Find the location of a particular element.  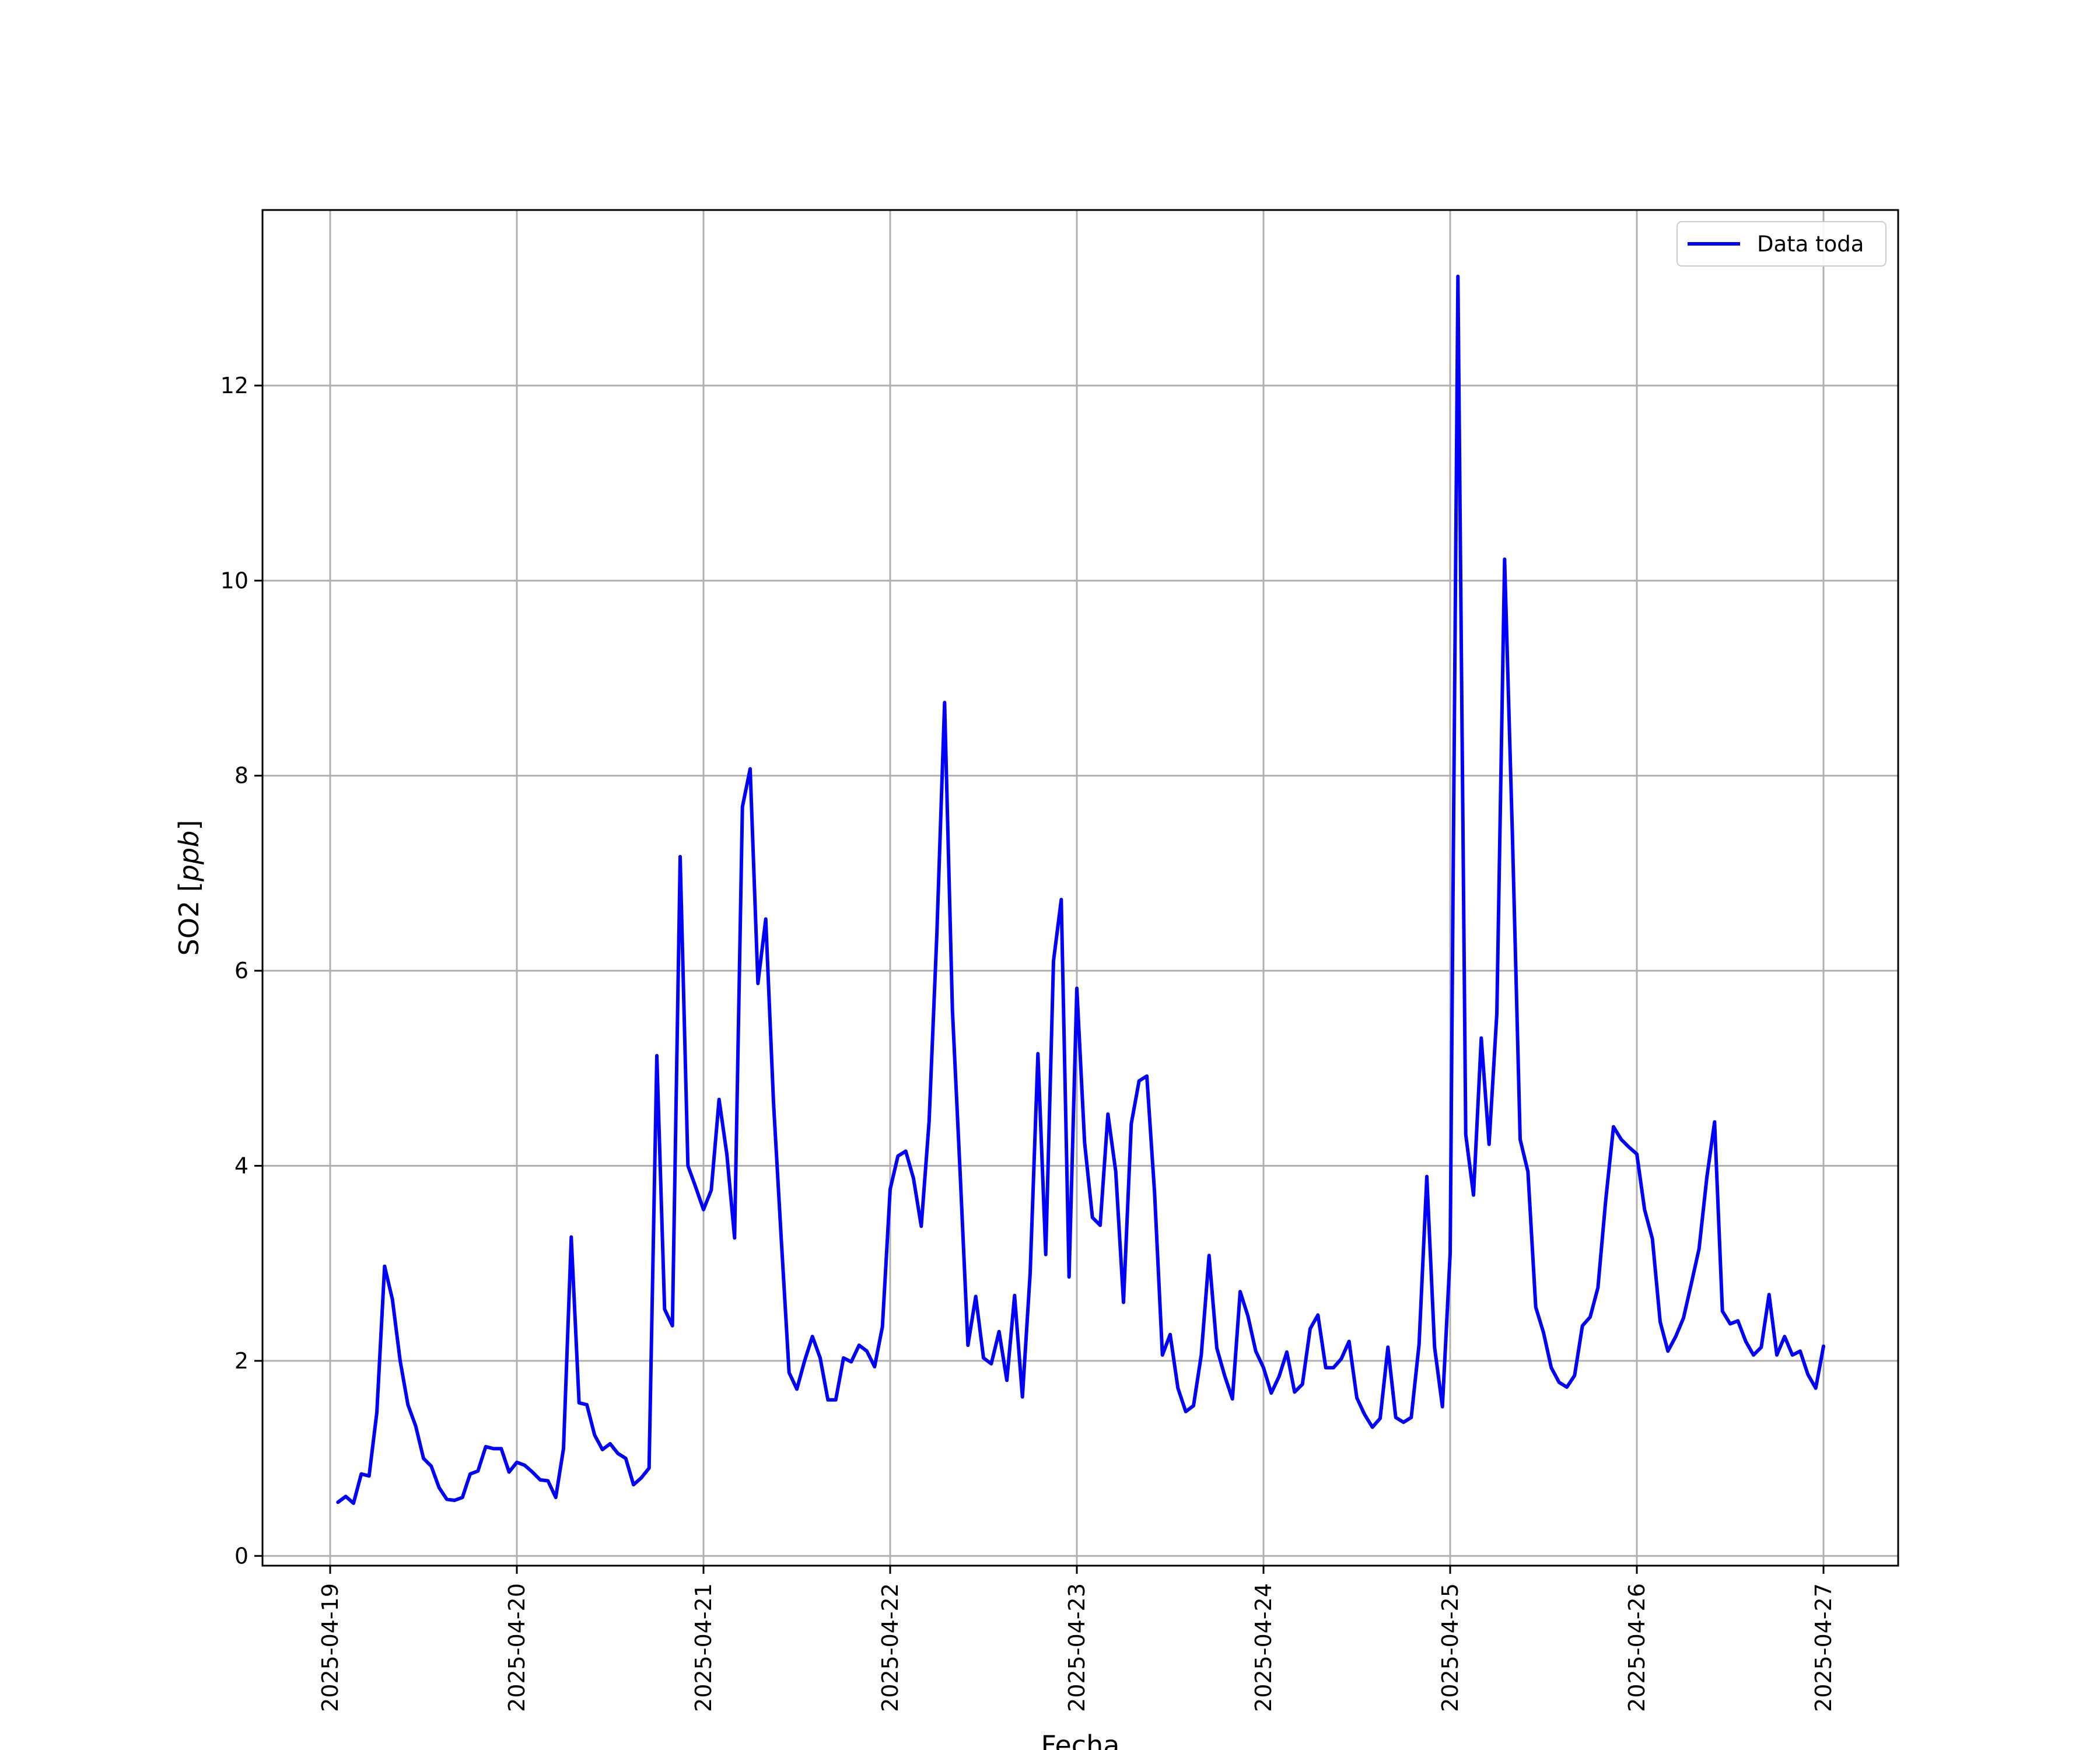

y-tick-label: 6 is located at coordinates (242, 971).